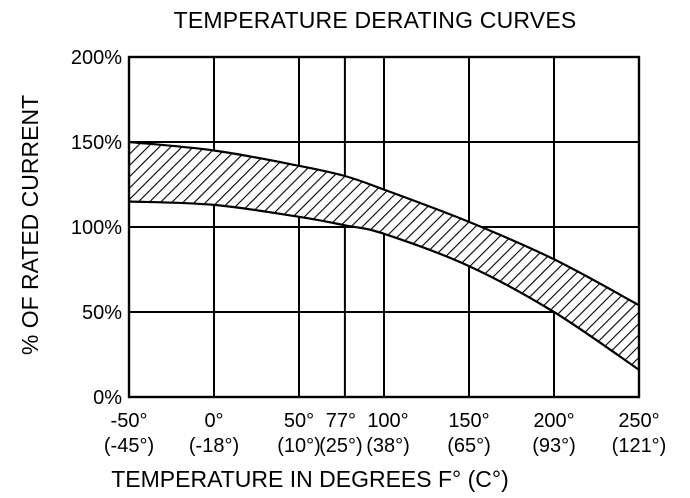 Image resolution: width=690 pixels, height=498 pixels. What do you see at coordinates (96, 143) in the screenshot?
I see `y-tick-label: 150%` at bounding box center [96, 143].